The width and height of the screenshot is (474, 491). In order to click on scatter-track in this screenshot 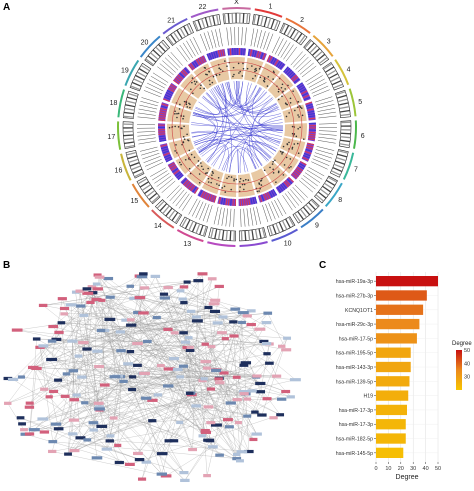, I will do `click(179, 114)`.